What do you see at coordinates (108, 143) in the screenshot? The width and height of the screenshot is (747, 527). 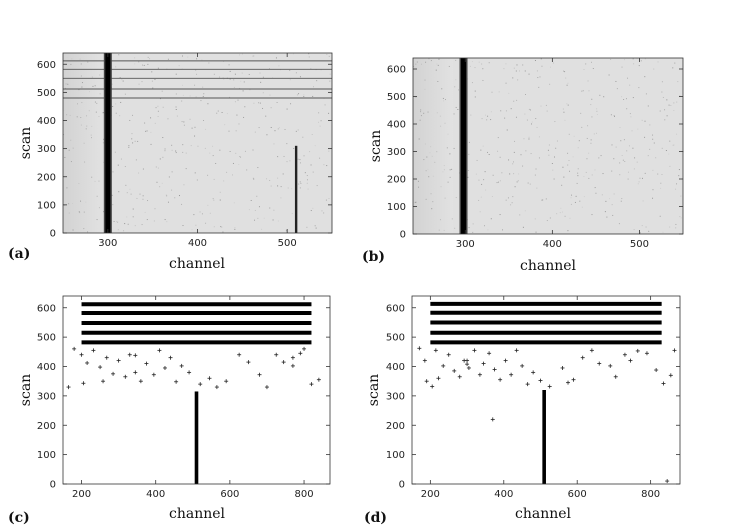 I see `bright-column` at bounding box center [108, 143].